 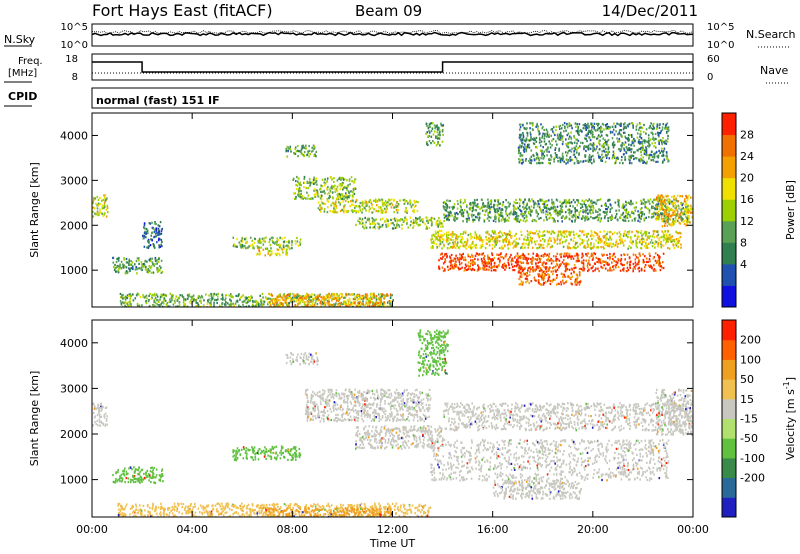 What do you see at coordinates (790, 210) in the screenshot?
I see `power-colorbar-label: Power [dB]` at bounding box center [790, 210].